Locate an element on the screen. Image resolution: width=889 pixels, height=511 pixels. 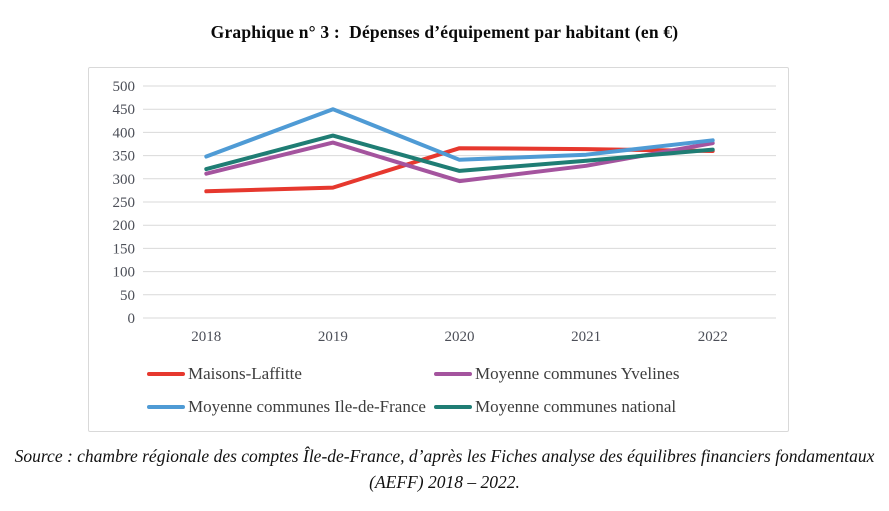
x-axis-tick-label: 2019 is located at coordinates (333, 337).